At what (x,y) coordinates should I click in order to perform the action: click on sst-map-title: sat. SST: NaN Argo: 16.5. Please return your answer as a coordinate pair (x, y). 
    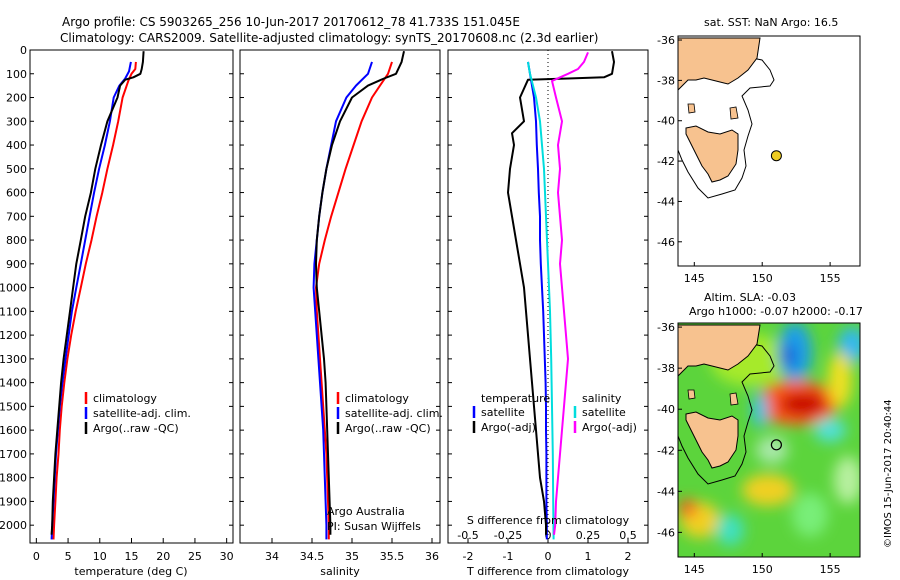
    Looking at the image, I should click on (771, 22).